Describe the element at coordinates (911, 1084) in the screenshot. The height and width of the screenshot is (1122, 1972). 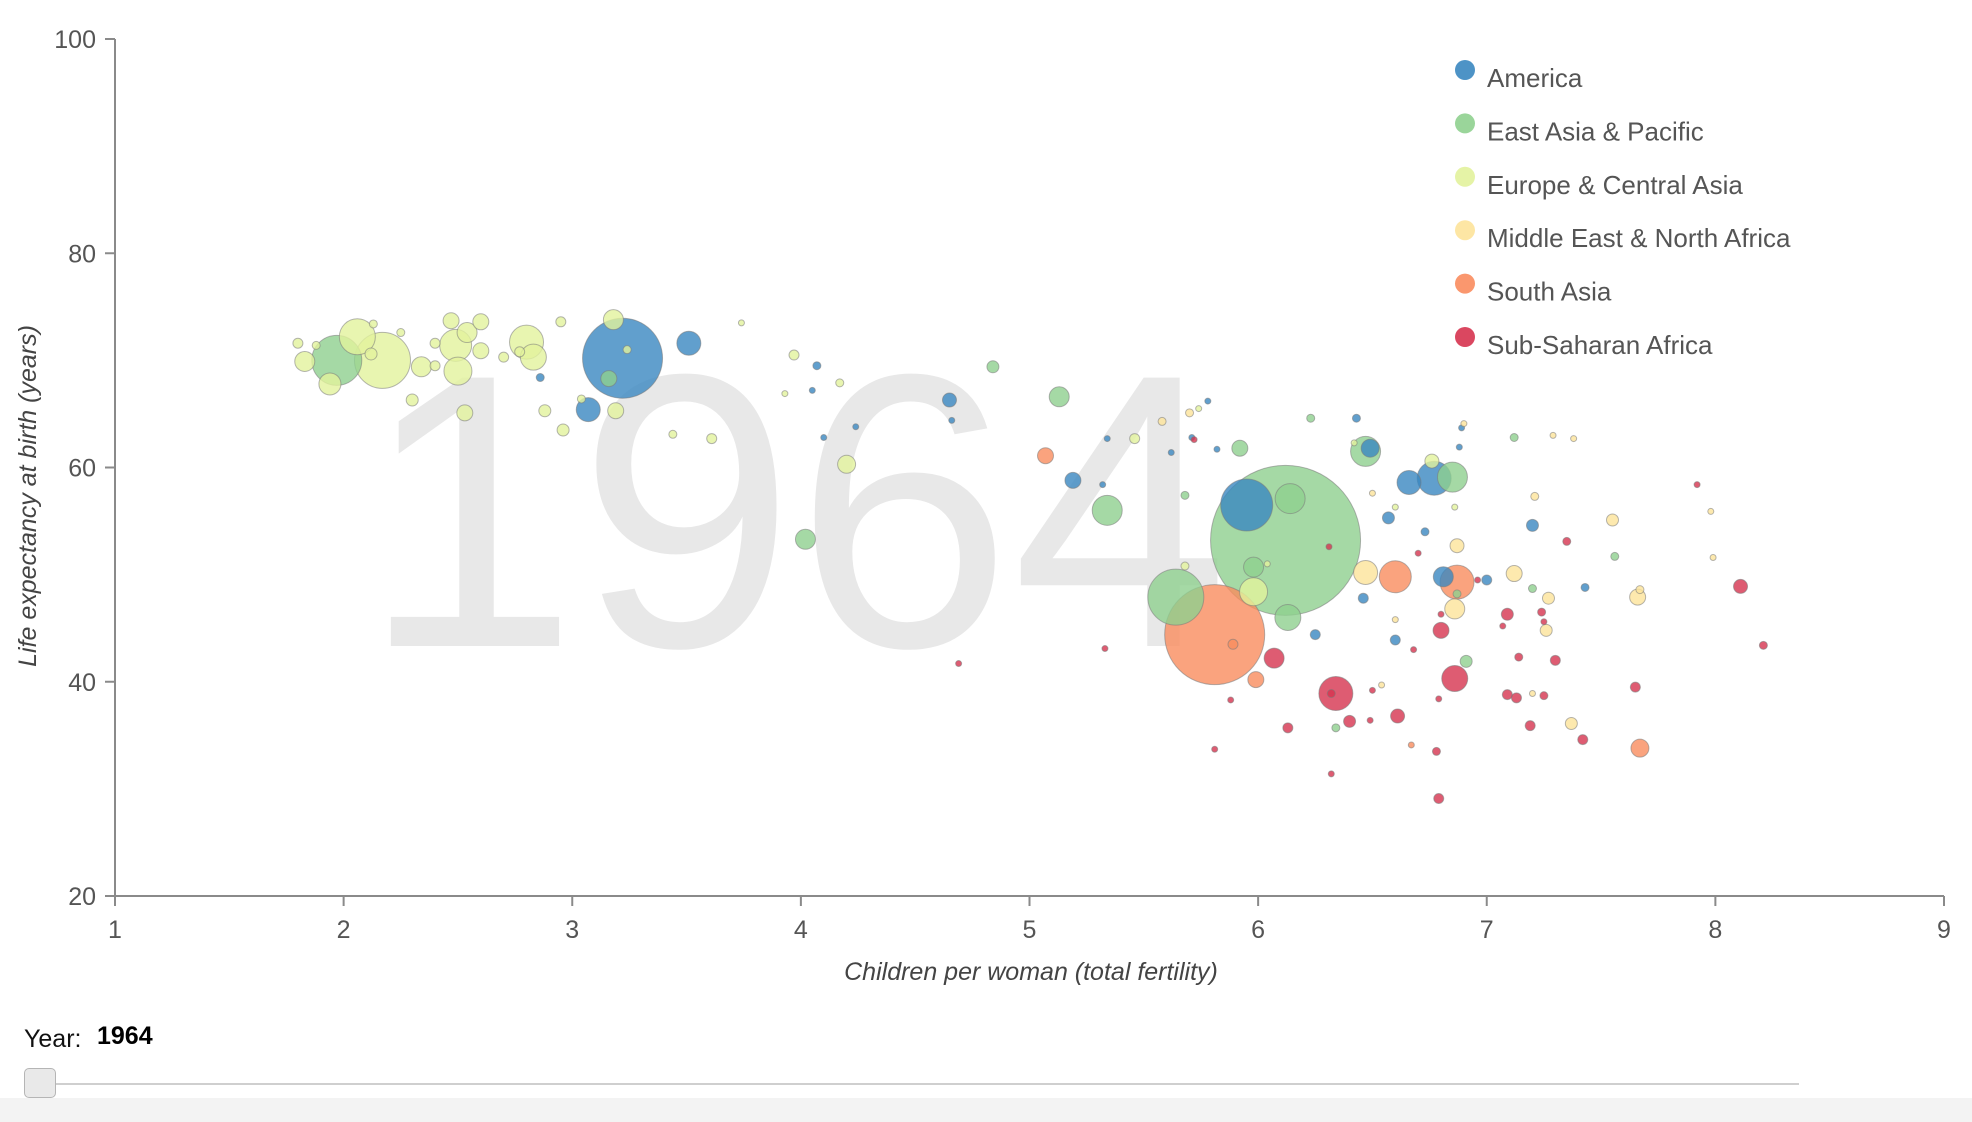
I see `year-slider-track` at that location.